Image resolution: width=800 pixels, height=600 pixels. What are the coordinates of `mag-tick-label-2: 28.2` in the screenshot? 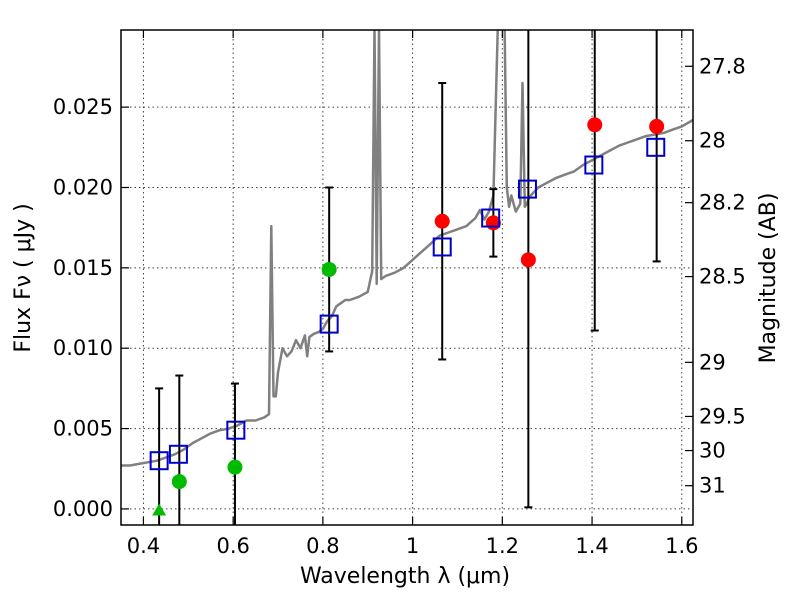 It's located at (722, 203).